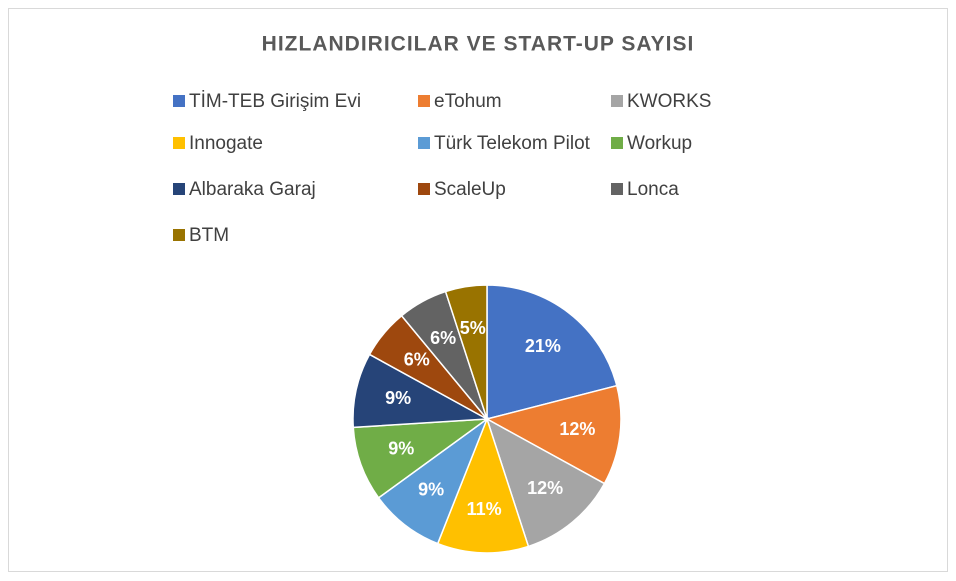 This screenshot has height=581, width=956. What do you see at coordinates (512, 143) in the screenshot?
I see `legend-label: Türk Telekom Pilot` at bounding box center [512, 143].